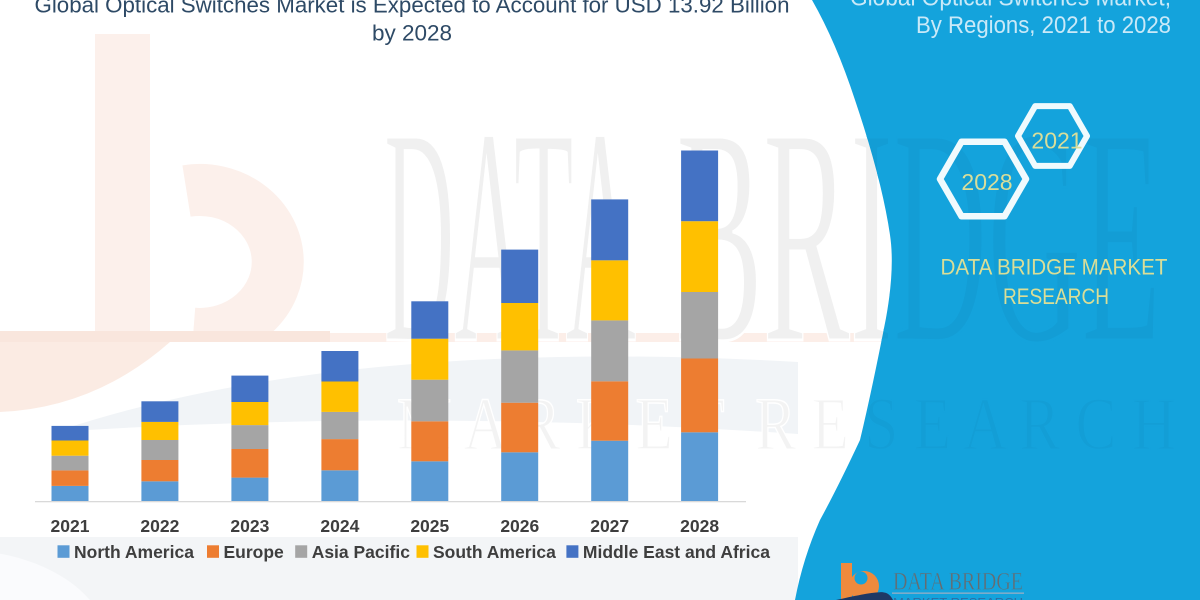 Image resolution: width=1200 pixels, height=600 pixels. What do you see at coordinates (958, 599) in the screenshot?
I see `svg-text: MARKET RESEARCH` at bounding box center [958, 599].